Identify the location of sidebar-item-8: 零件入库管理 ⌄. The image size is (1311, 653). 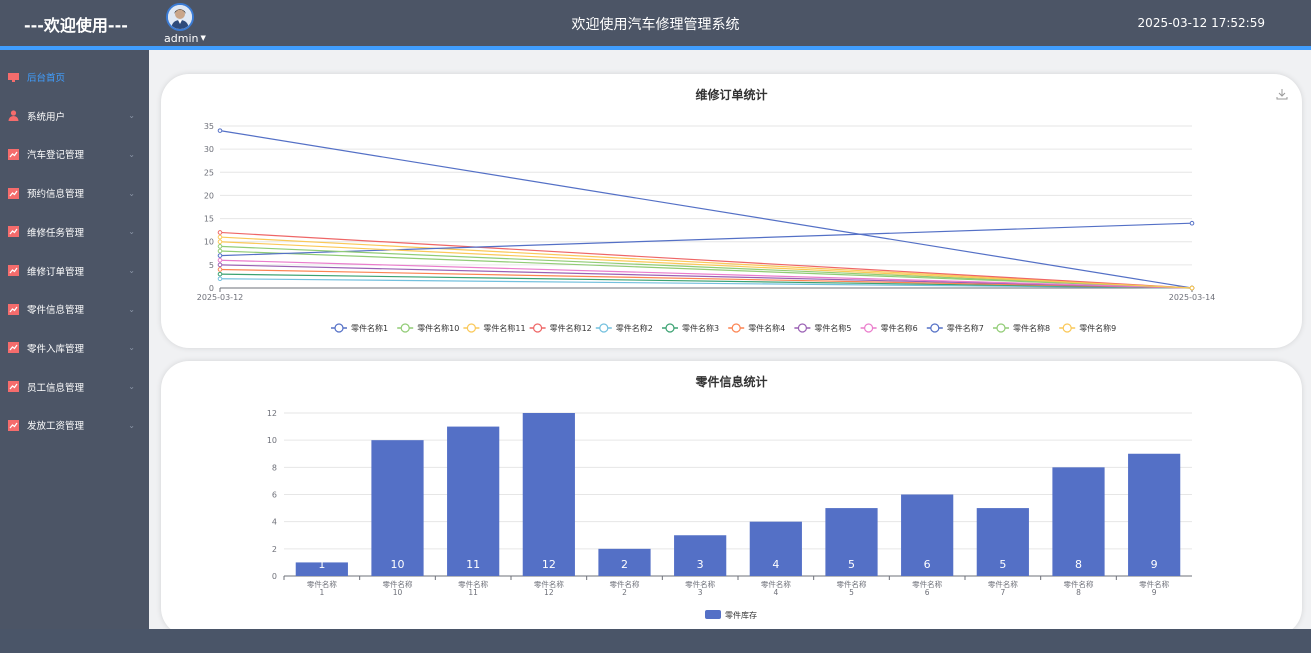
(74, 348).